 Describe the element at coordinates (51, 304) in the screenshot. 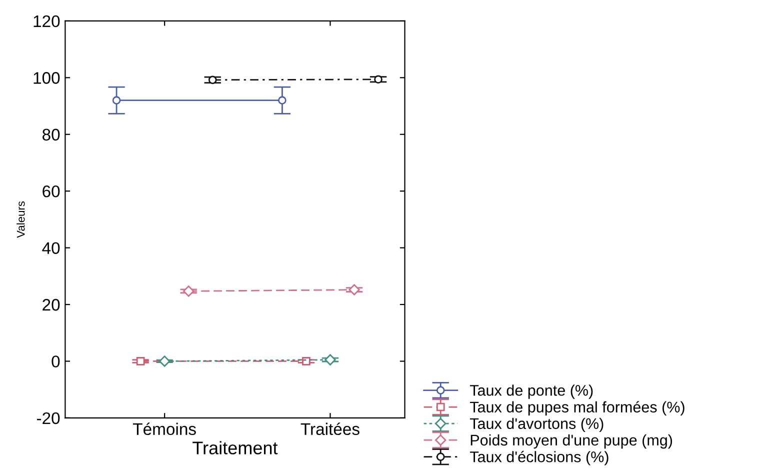

I see `y-tick-label: 20` at that location.